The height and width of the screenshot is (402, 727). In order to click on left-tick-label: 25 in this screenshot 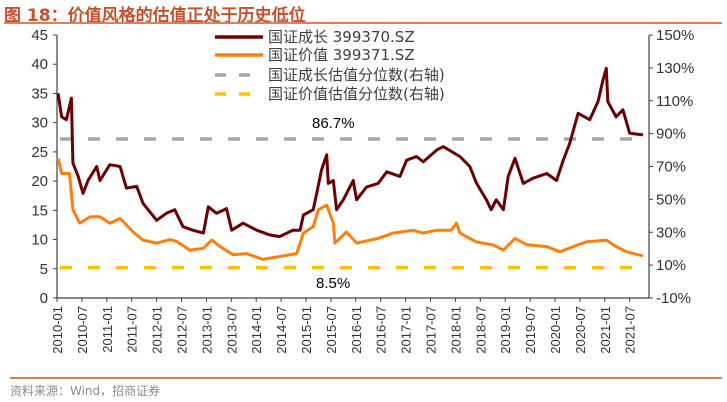, I will do `click(39, 152)`.